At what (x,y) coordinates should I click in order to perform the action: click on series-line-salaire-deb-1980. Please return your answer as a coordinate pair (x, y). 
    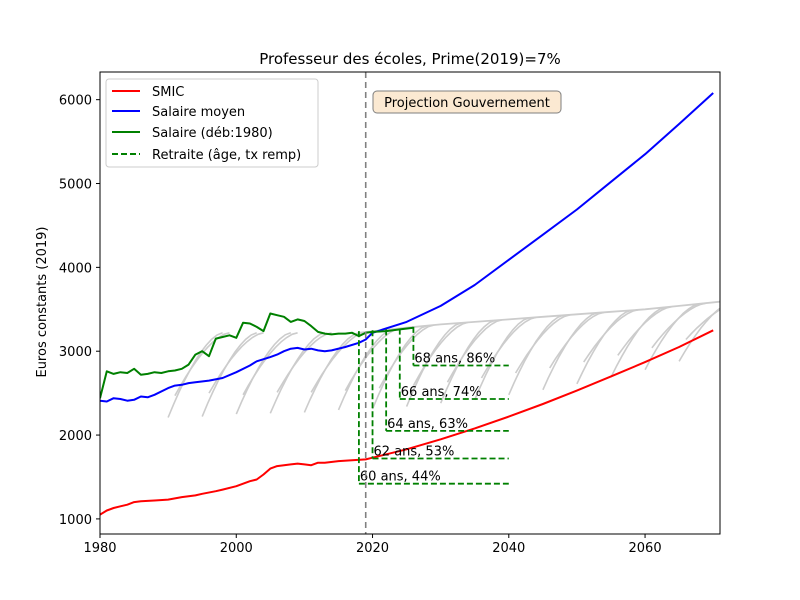
    Looking at the image, I should click on (257, 355).